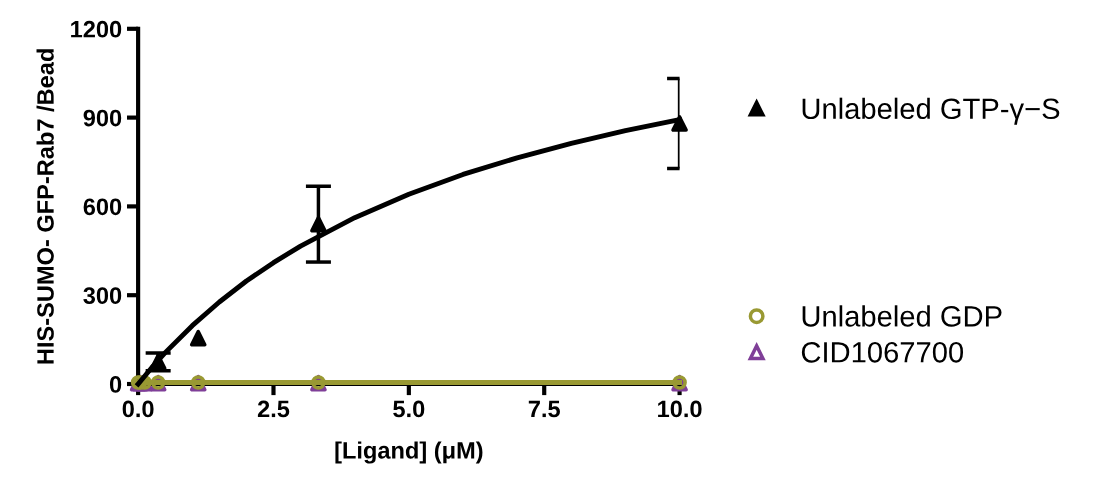  What do you see at coordinates (409, 409) in the screenshot?
I see `x-tick-label: 5.0` at bounding box center [409, 409].